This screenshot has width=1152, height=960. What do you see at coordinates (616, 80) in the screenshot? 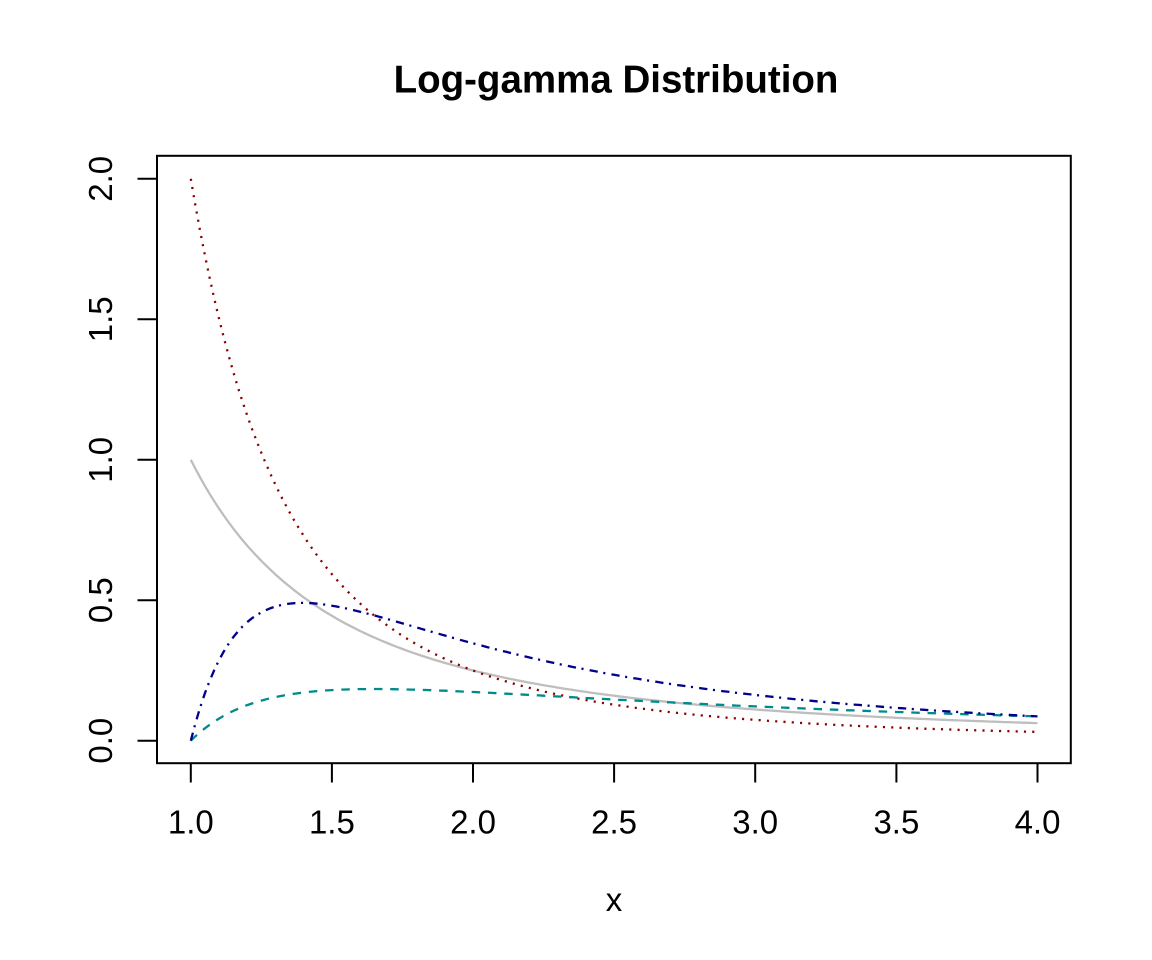
I see `svg-text: Log-gamma Distribution` at bounding box center [616, 80].